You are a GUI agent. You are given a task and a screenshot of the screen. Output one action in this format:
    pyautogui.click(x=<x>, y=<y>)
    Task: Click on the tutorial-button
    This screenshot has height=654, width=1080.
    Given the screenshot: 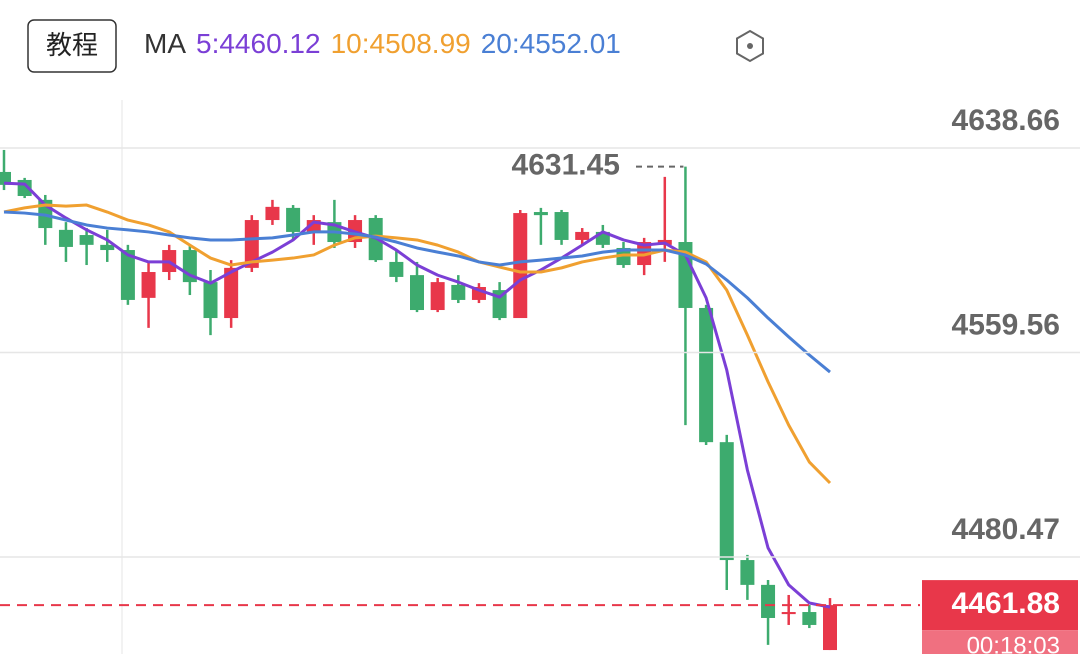 What is the action you would take?
    pyautogui.click(x=72, y=46)
    